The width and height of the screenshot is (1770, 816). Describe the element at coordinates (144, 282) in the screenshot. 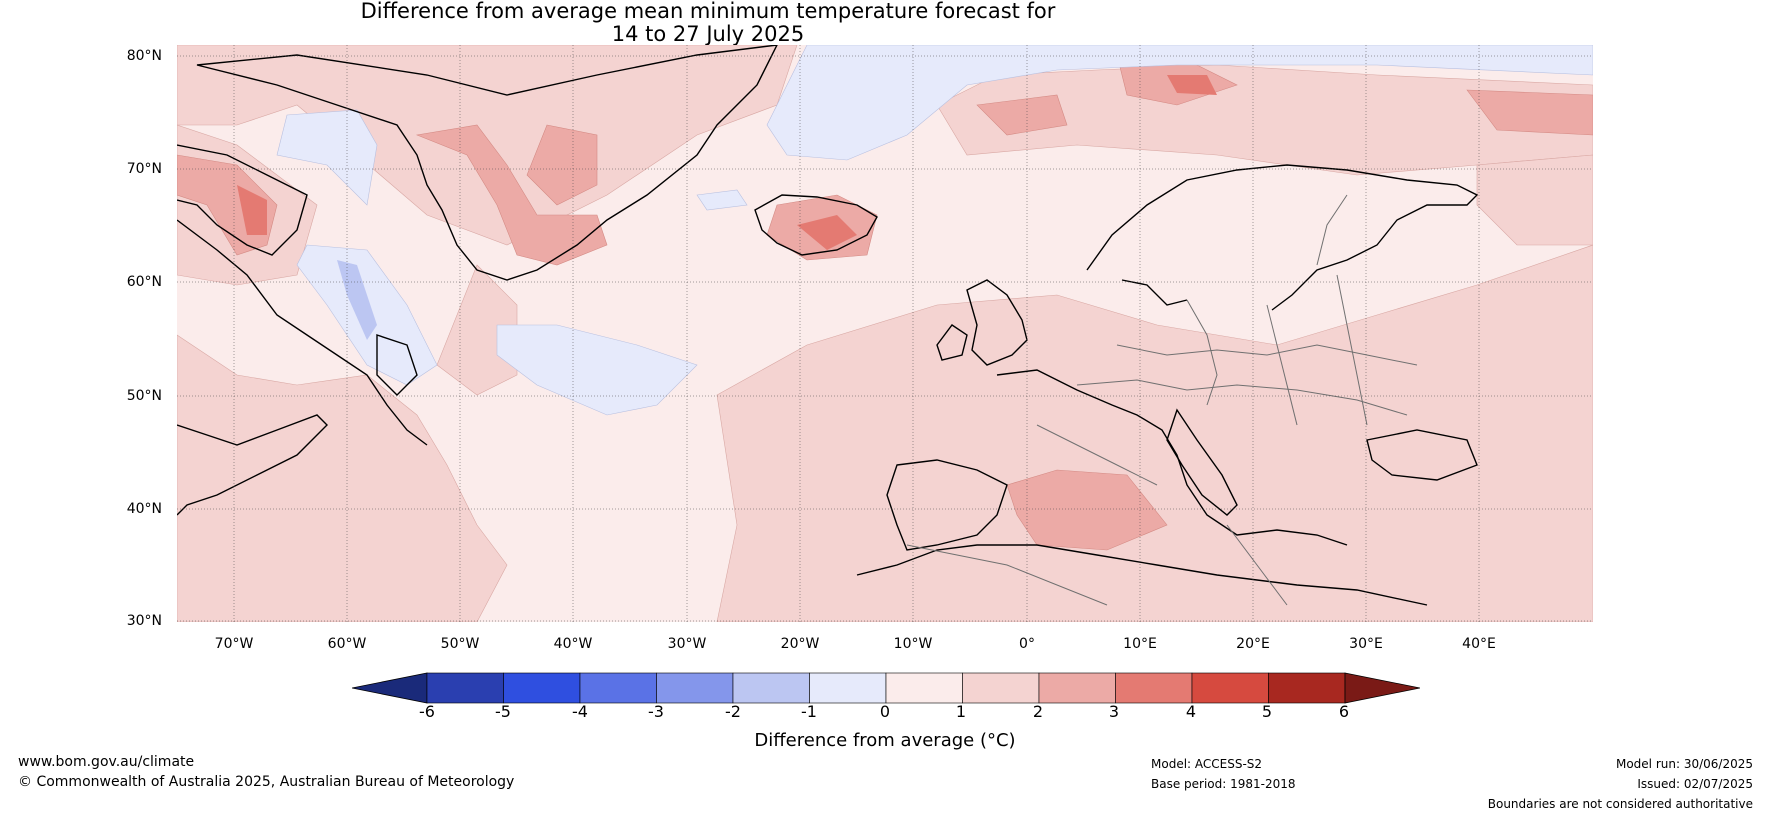

I see `lat-label-60n: 60°N` at that location.